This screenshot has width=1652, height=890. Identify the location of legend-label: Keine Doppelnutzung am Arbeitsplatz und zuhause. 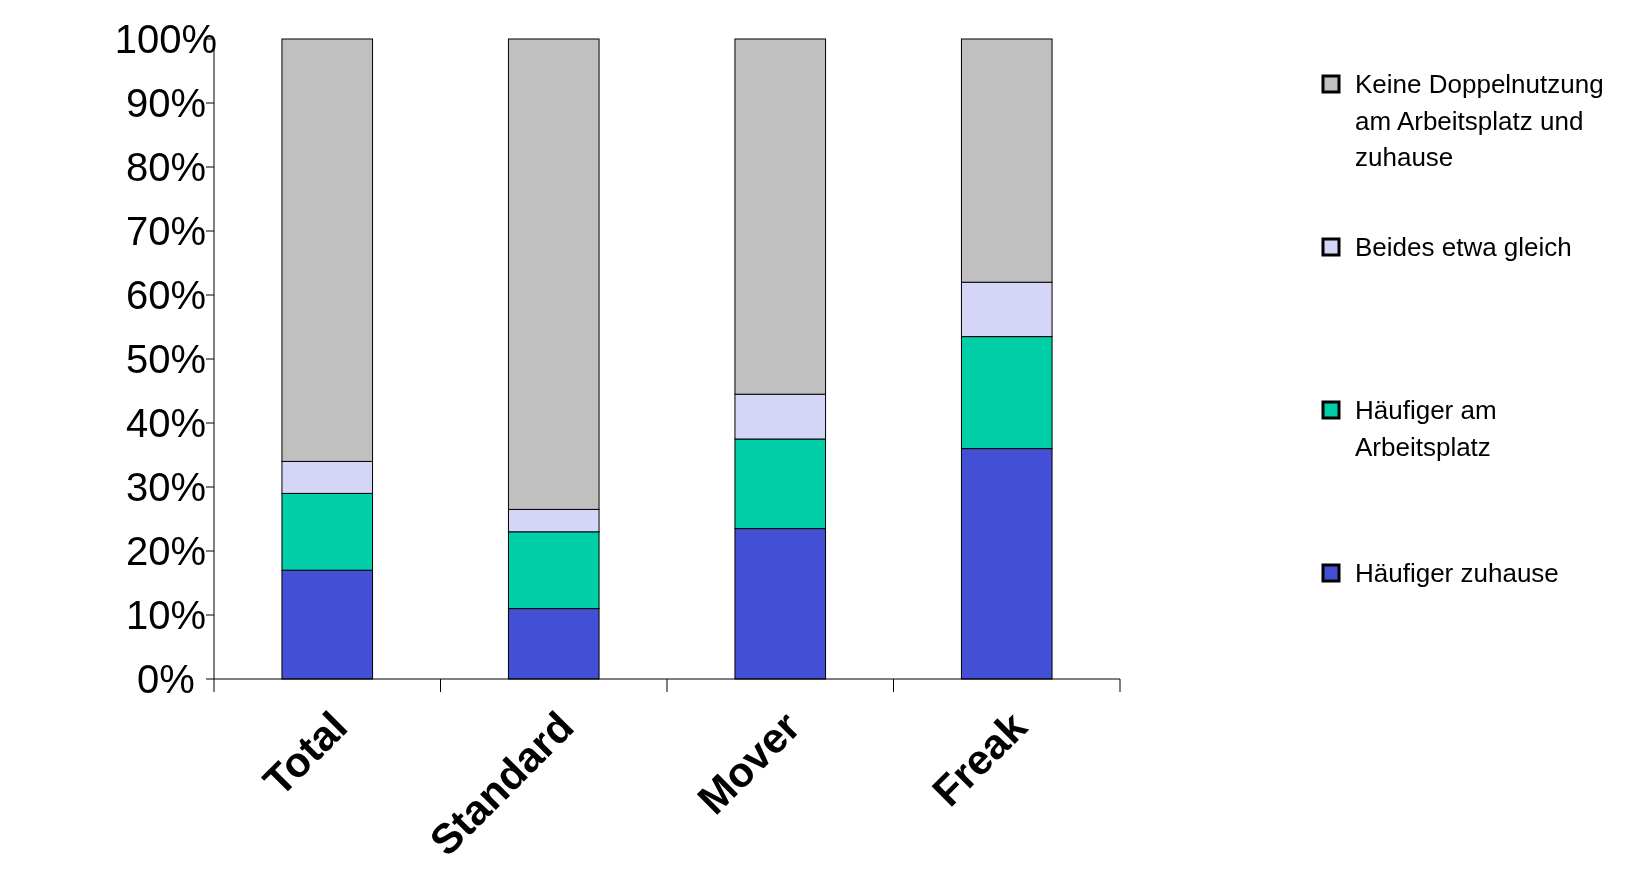
(1479, 120).